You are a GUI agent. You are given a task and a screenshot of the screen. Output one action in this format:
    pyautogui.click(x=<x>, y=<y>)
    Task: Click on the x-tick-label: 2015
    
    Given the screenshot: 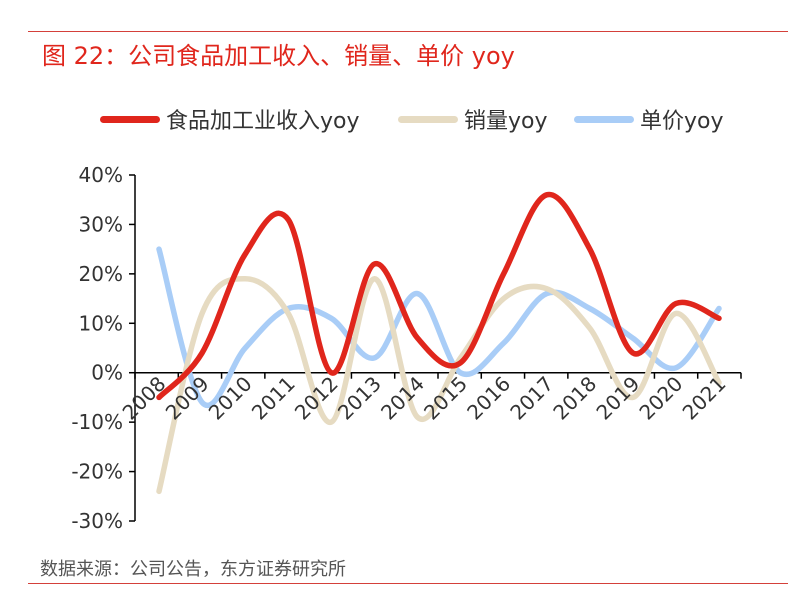 What is the action you would take?
    pyautogui.click(x=445, y=398)
    